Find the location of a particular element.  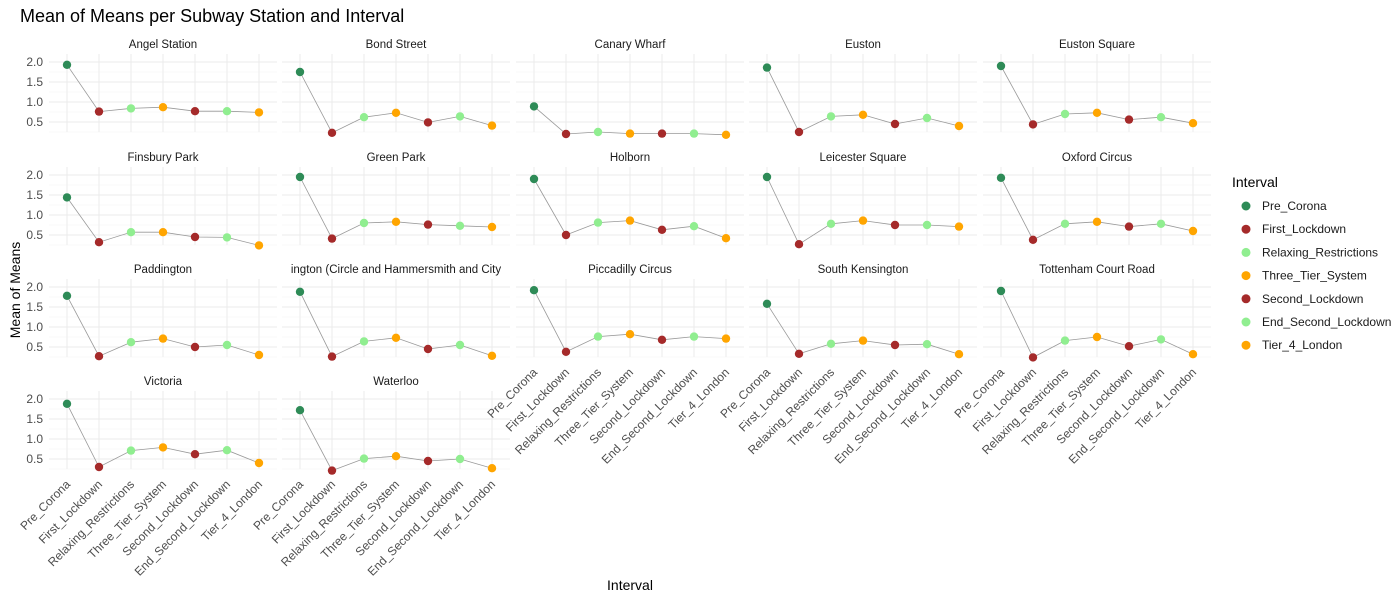

facet-panel: Oxford Circus is located at coordinates (1097, 199).